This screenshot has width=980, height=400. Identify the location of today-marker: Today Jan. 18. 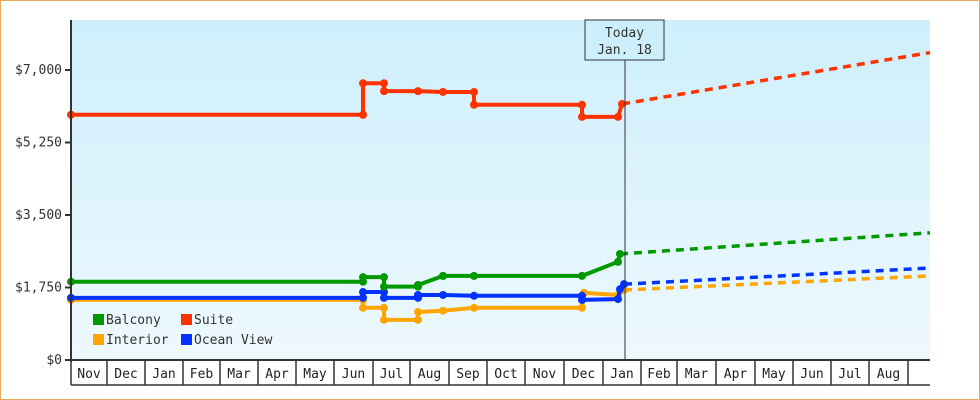
(624, 189).